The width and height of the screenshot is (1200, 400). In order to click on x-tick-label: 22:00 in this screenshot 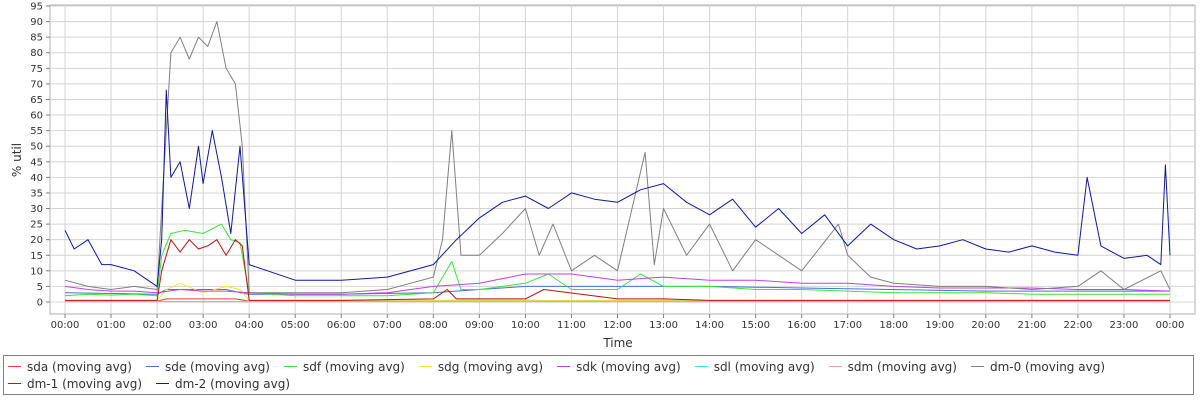, I will do `click(1078, 325)`.